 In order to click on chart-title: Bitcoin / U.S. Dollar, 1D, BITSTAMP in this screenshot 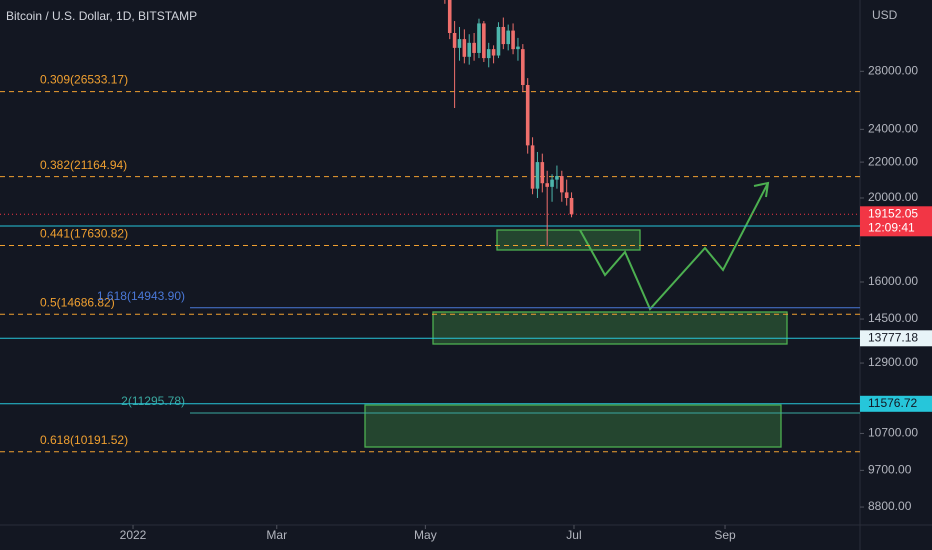, I will do `click(101, 16)`.